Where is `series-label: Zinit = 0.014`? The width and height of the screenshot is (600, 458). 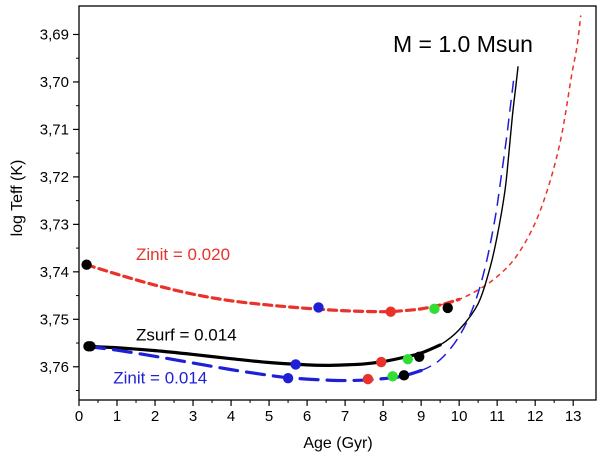
series-label: Zinit = 0.014 is located at coordinates (160, 377).